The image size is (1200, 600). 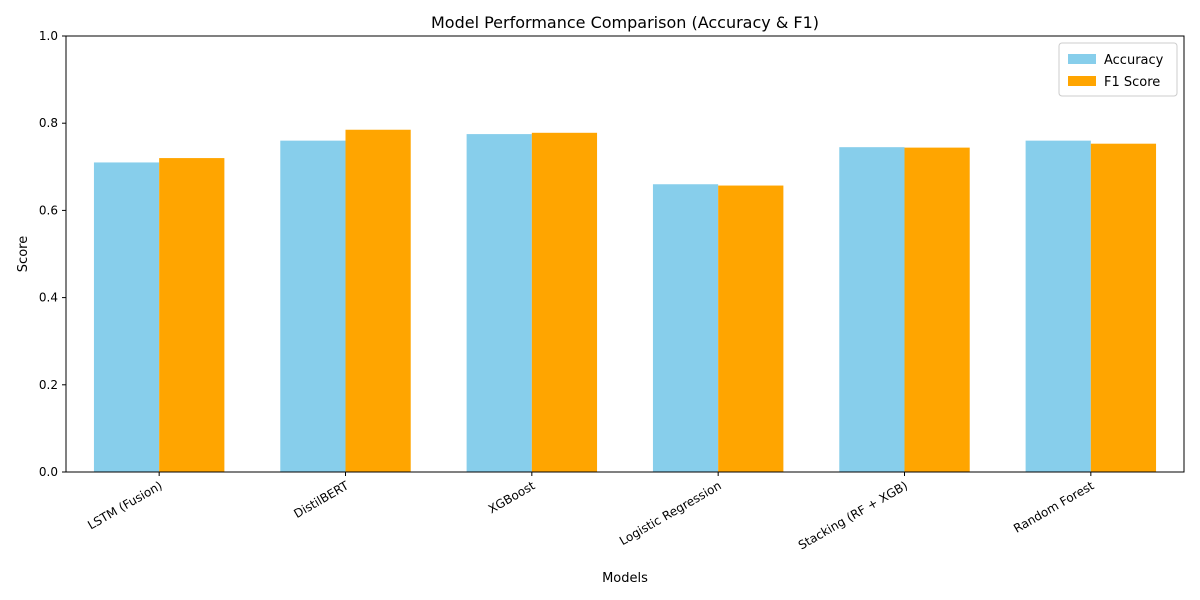 What do you see at coordinates (48, 123) in the screenshot?
I see `y-tick-label: 0.8` at bounding box center [48, 123].